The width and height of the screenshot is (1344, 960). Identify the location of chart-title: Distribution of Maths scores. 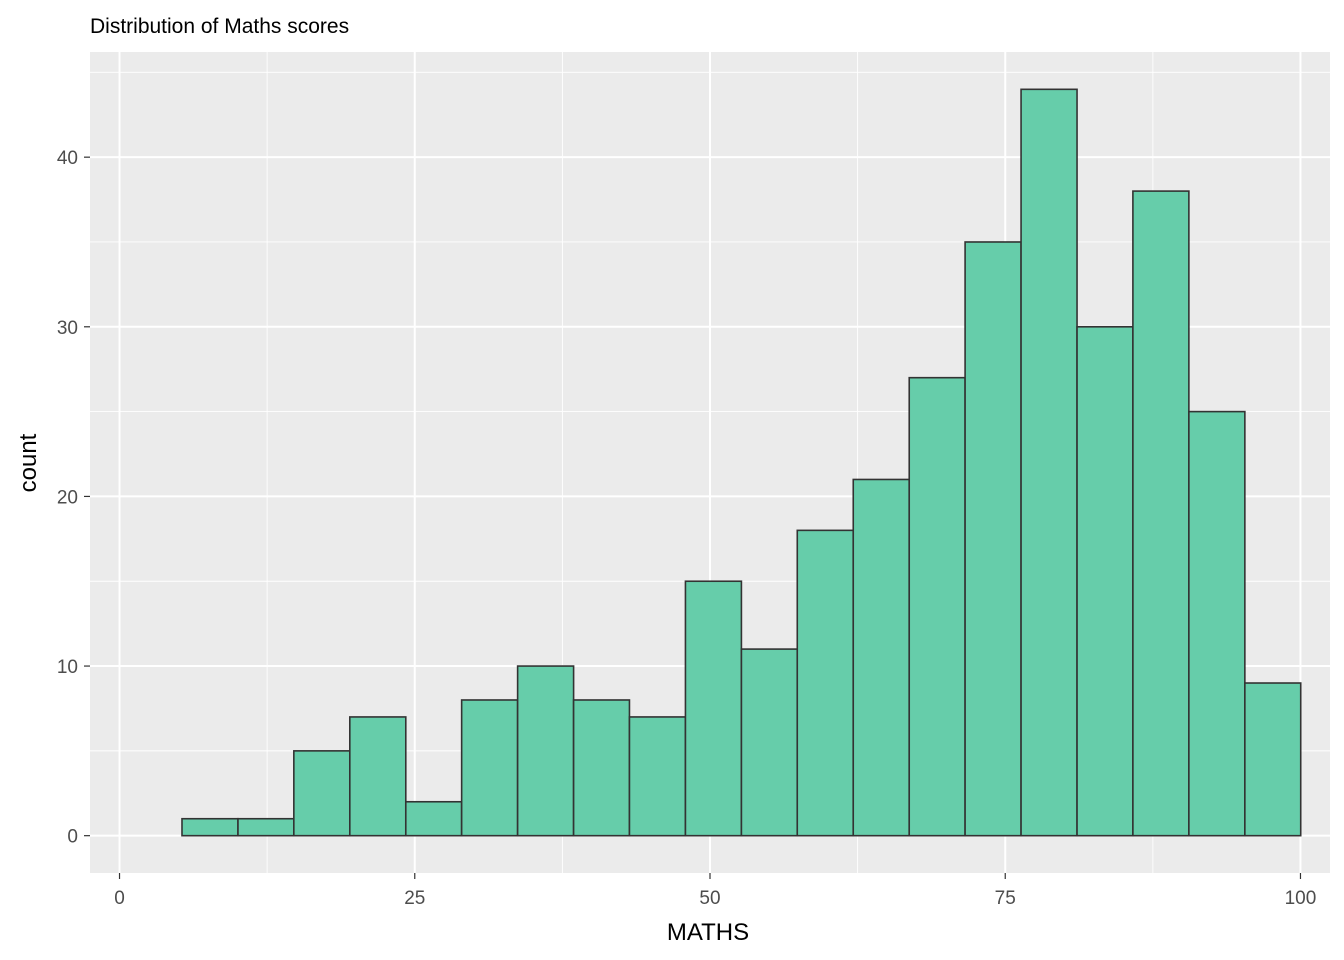
(219, 26).